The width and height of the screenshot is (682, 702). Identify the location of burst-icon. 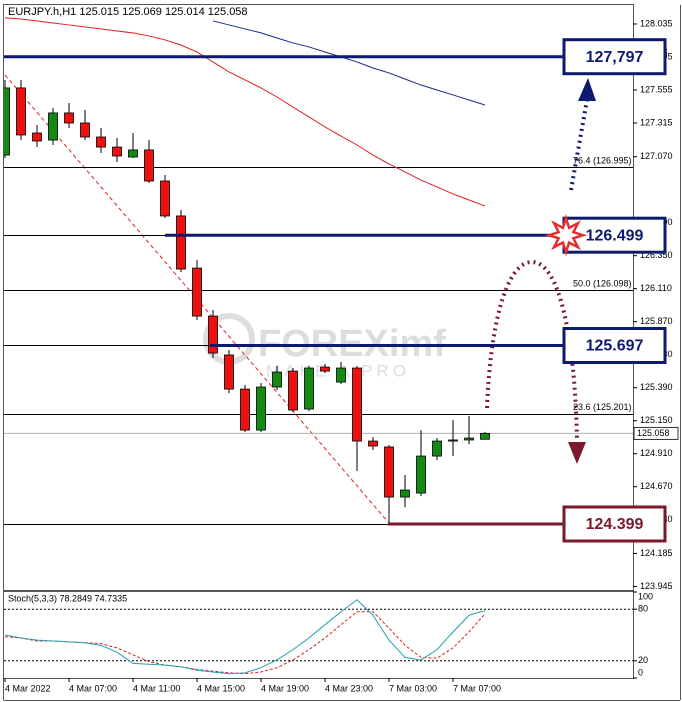
(566, 235).